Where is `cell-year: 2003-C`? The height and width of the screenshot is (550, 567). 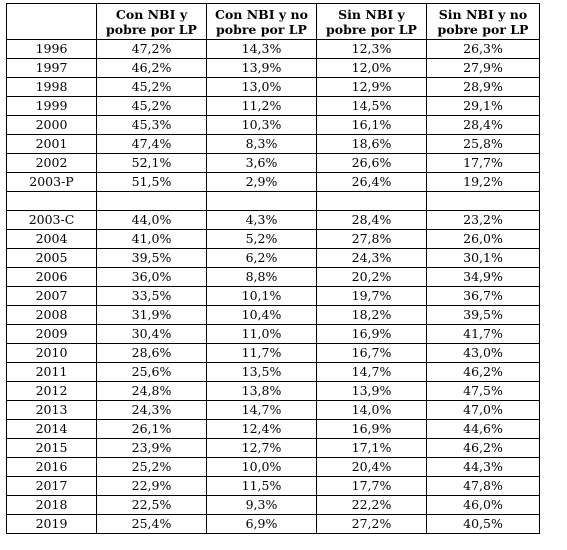
cell-year: 2003-C is located at coordinates (51, 220).